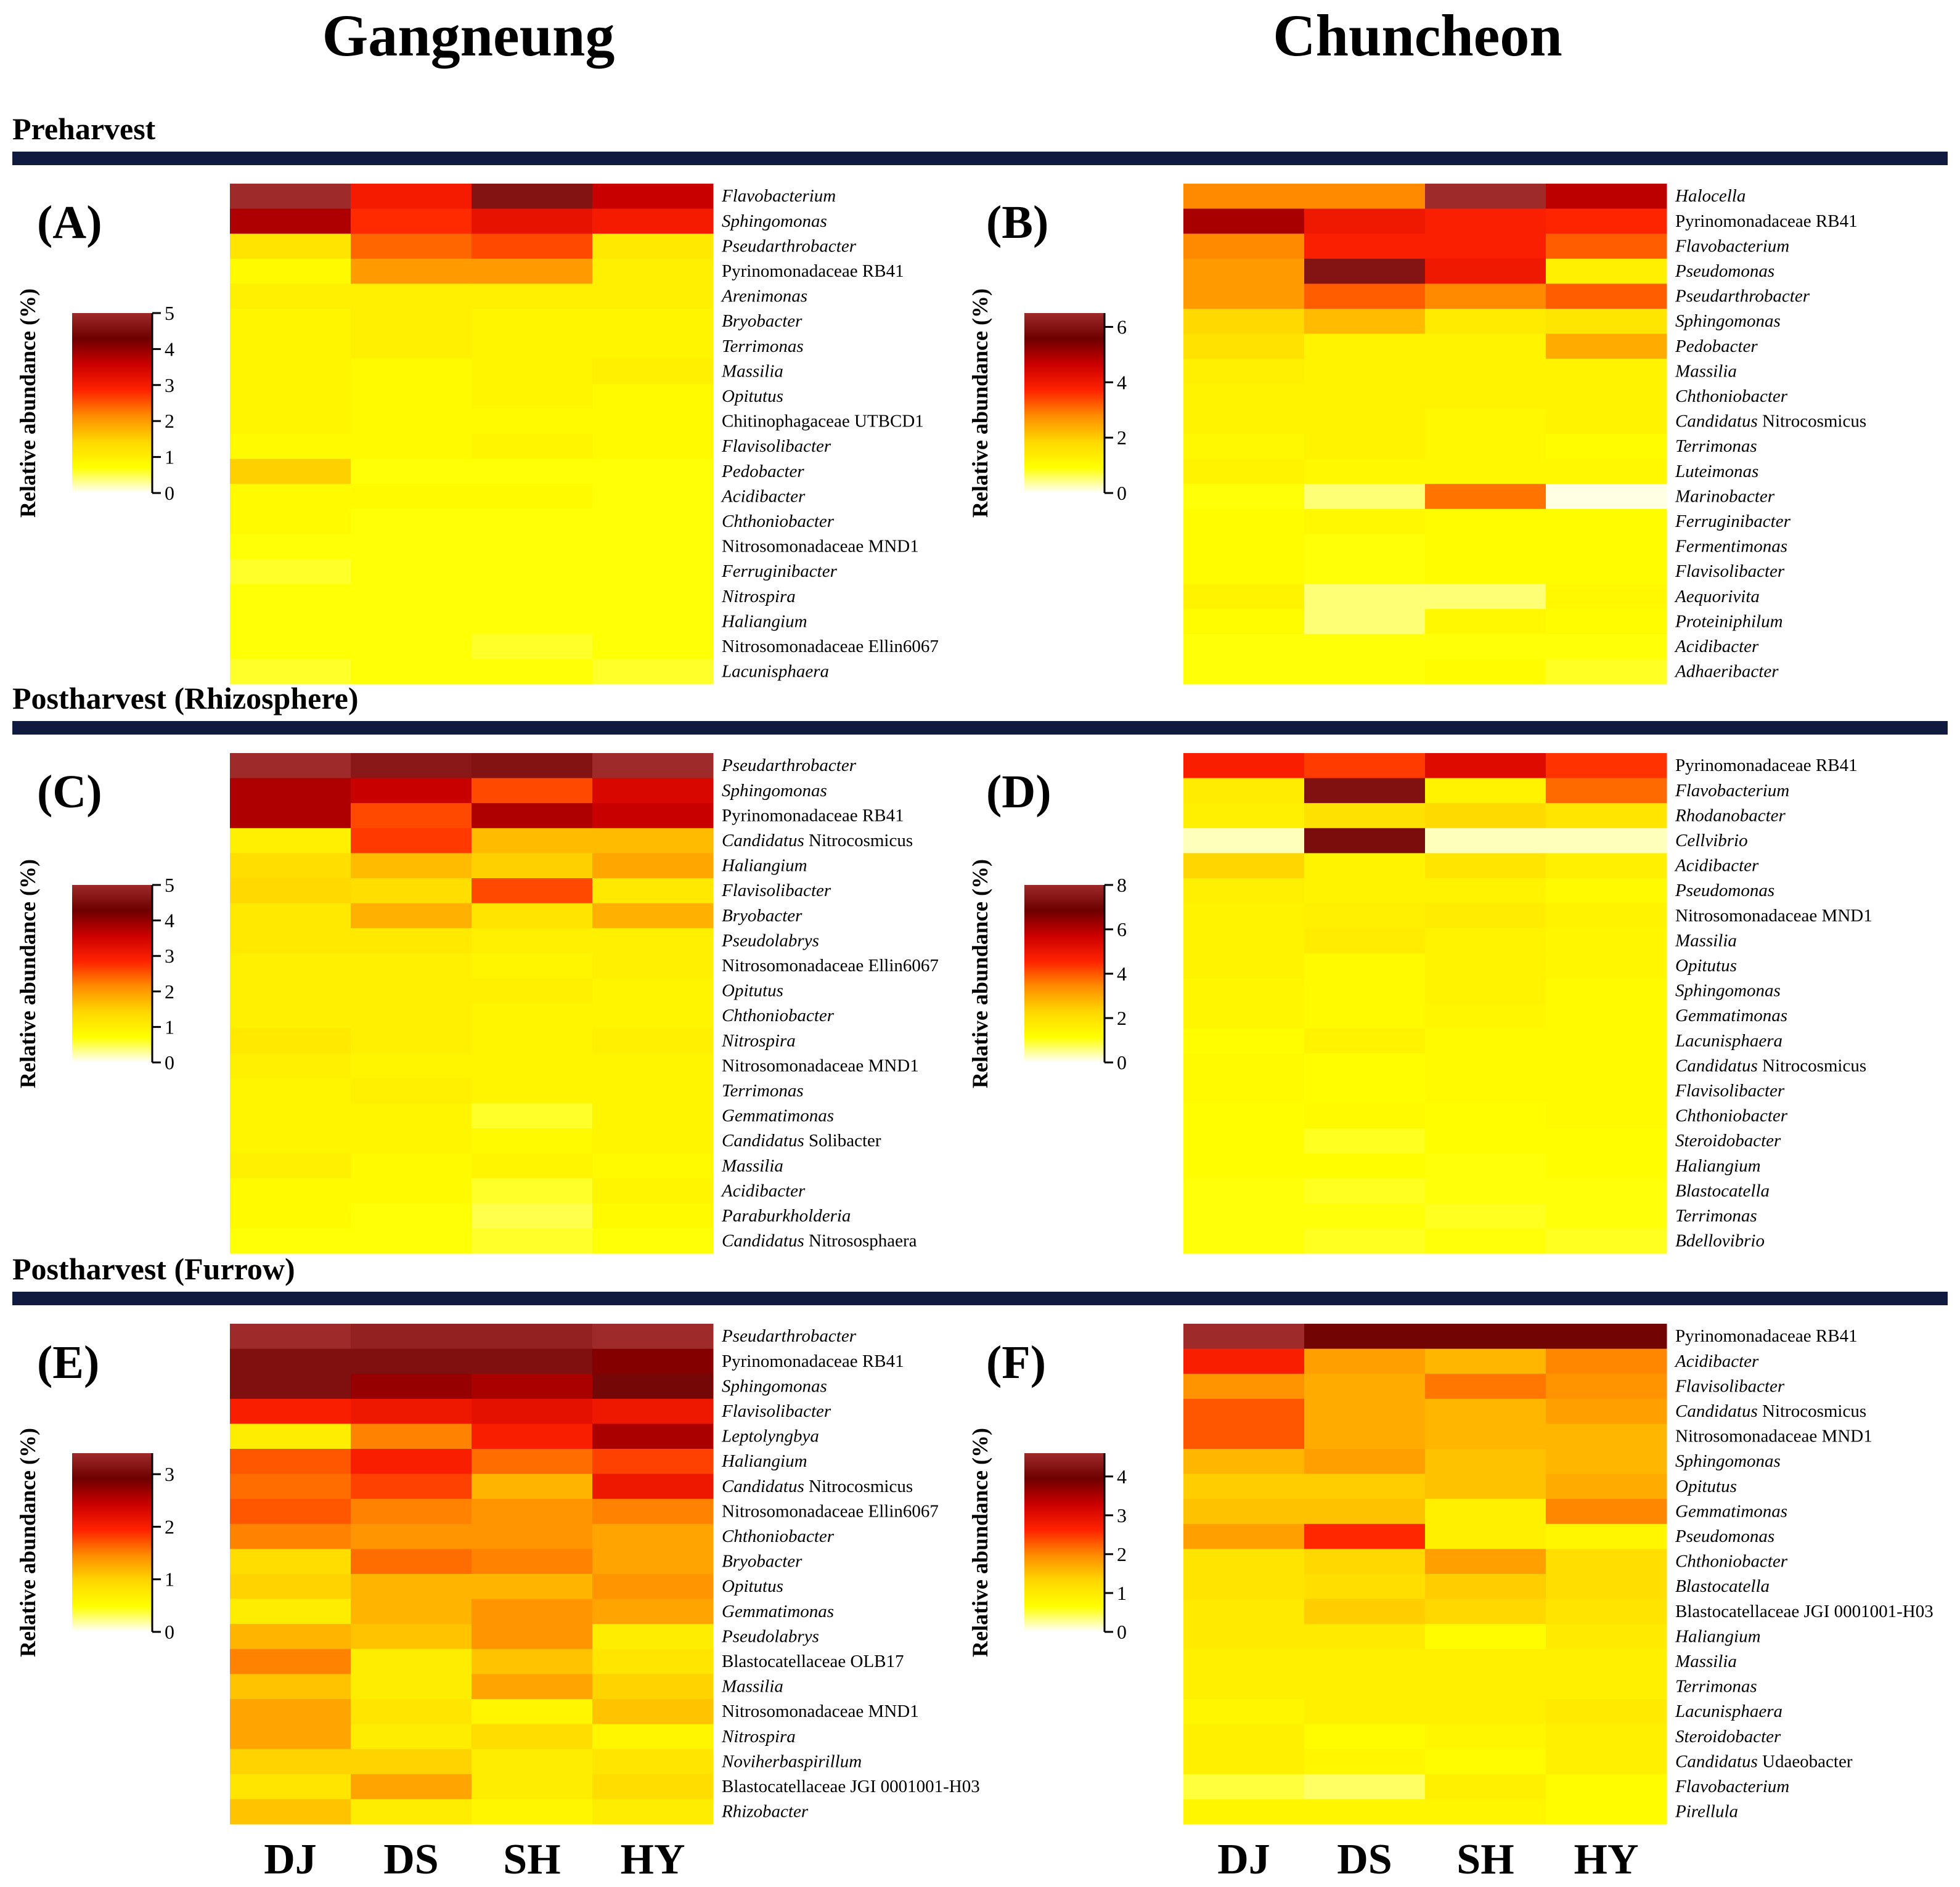 The height and width of the screenshot is (1887, 1960). Describe the element at coordinates (1710, 196) in the screenshot. I see `row-label: Halocella` at that location.